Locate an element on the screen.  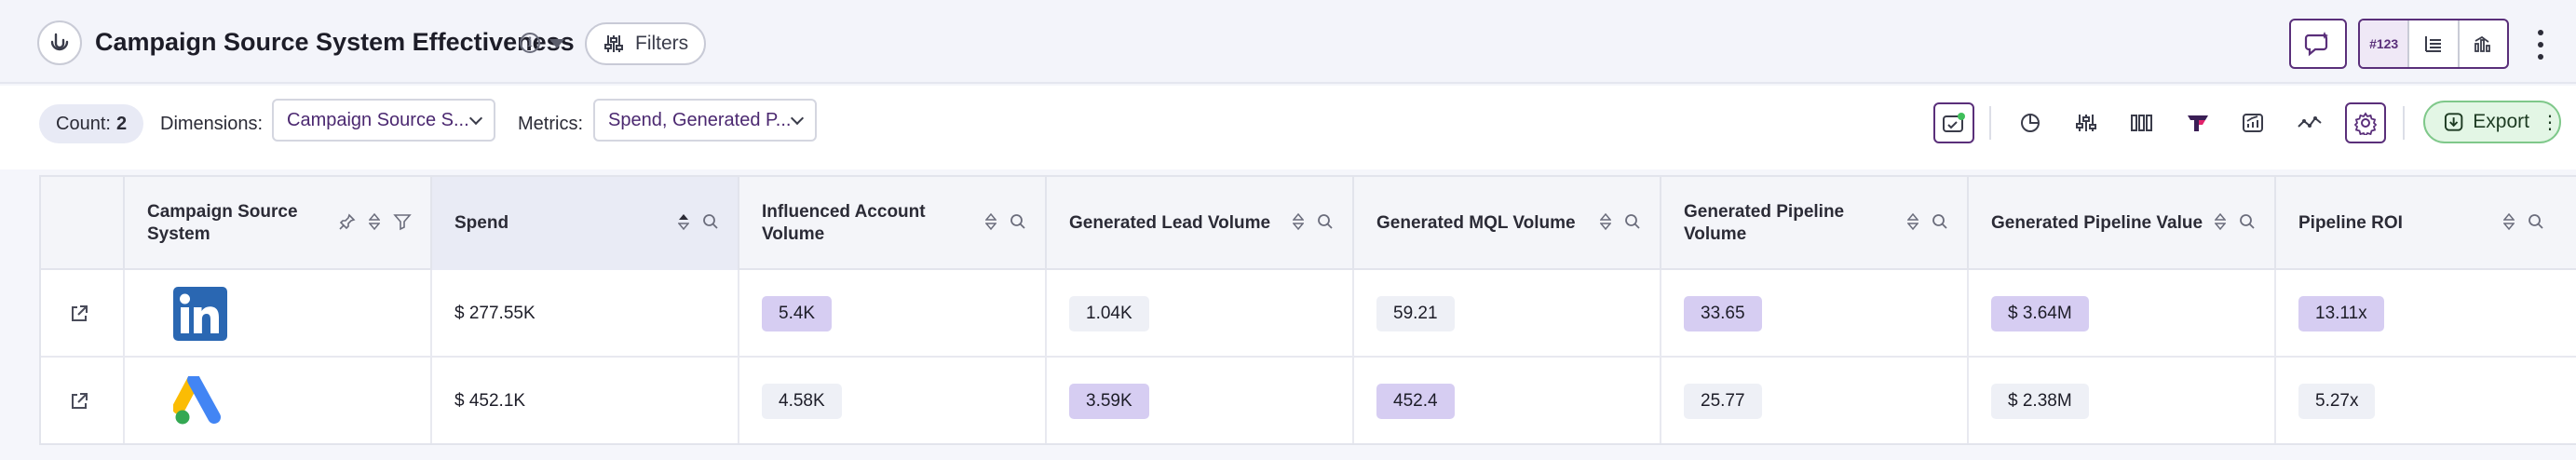
gear-icon is located at coordinates (2365, 124).